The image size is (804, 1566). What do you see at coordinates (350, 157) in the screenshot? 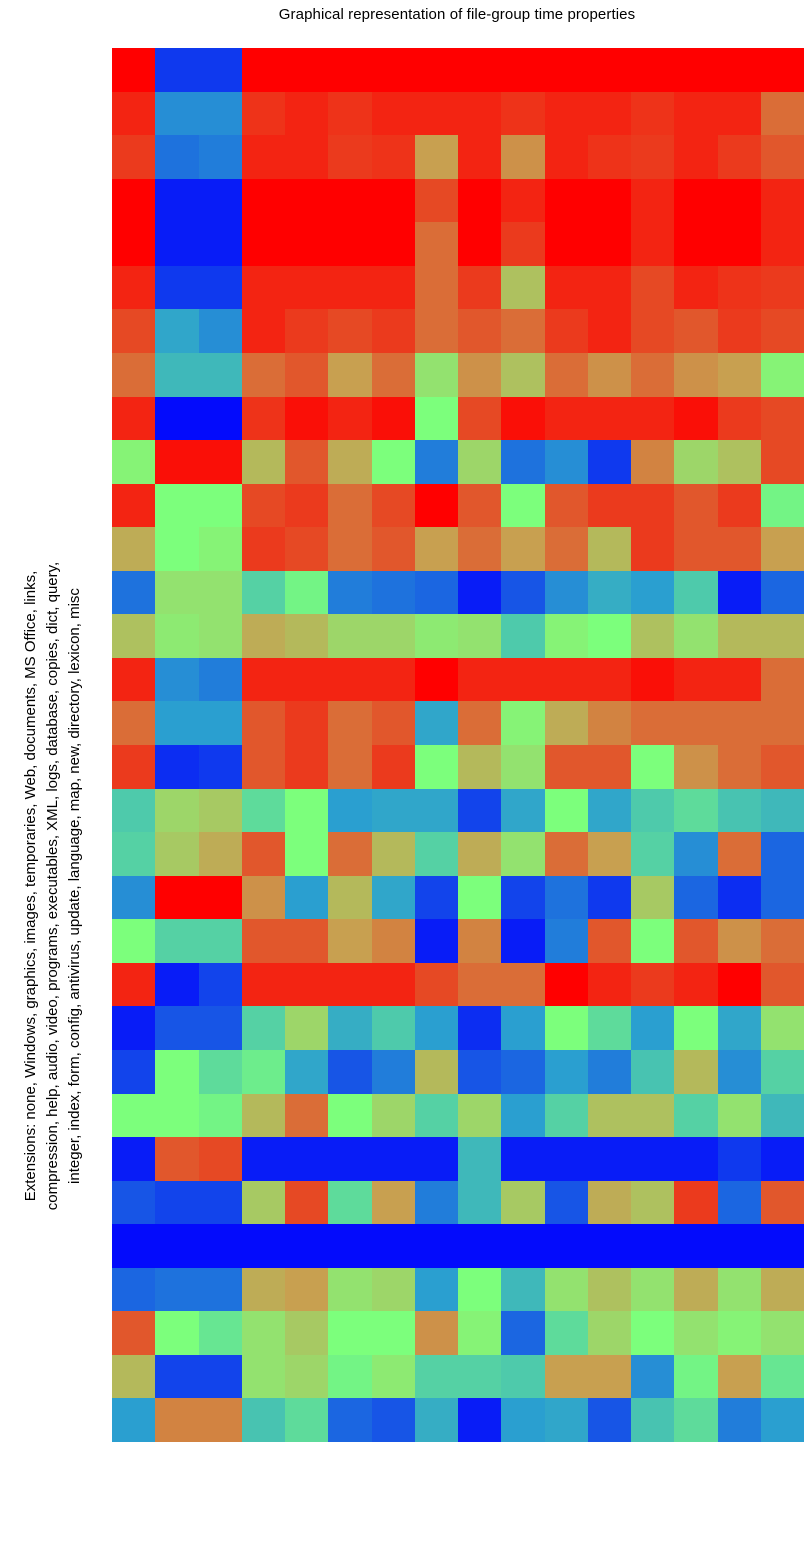
I see `heatmap-cell-r2-c5` at bounding box center [350, 157].